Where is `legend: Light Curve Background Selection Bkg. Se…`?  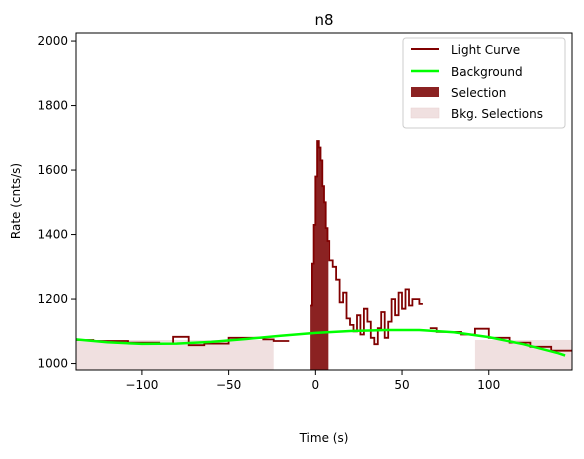 legend: Light Curve Background Selection Bkg. Se… is located at coordinates (484, 83).